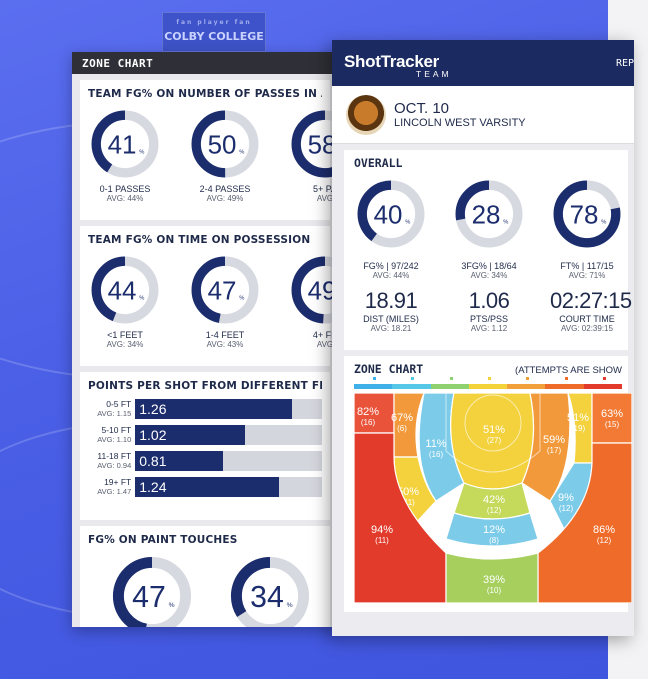 The width and height of the screenshot is (648, 679). What do you see at coordinates (612, 424) in the screenshot?
I see `zone-attempts: (15)` at bounding box center [612, 424].